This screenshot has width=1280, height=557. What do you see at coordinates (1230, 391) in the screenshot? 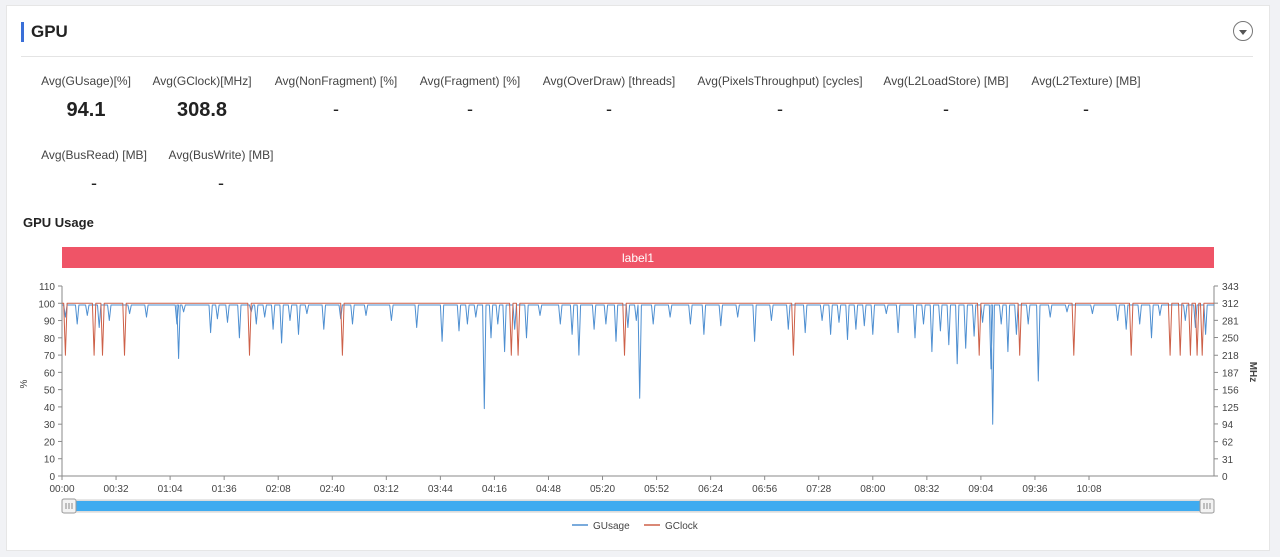
I see `y-right-tick-label: 156` at bounding box center [1230, 391].